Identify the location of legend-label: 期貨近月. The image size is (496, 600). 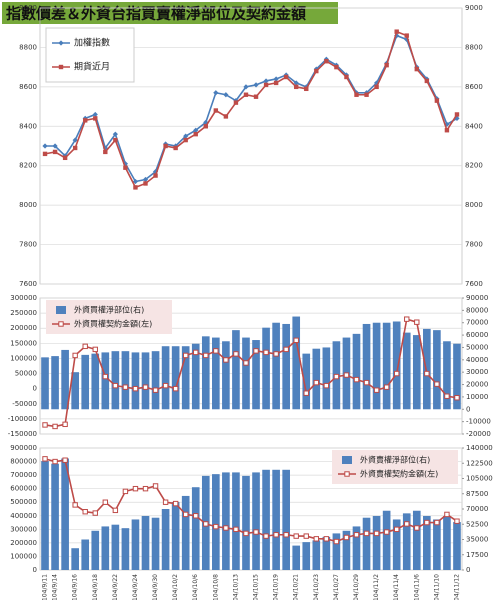
(92, 67).